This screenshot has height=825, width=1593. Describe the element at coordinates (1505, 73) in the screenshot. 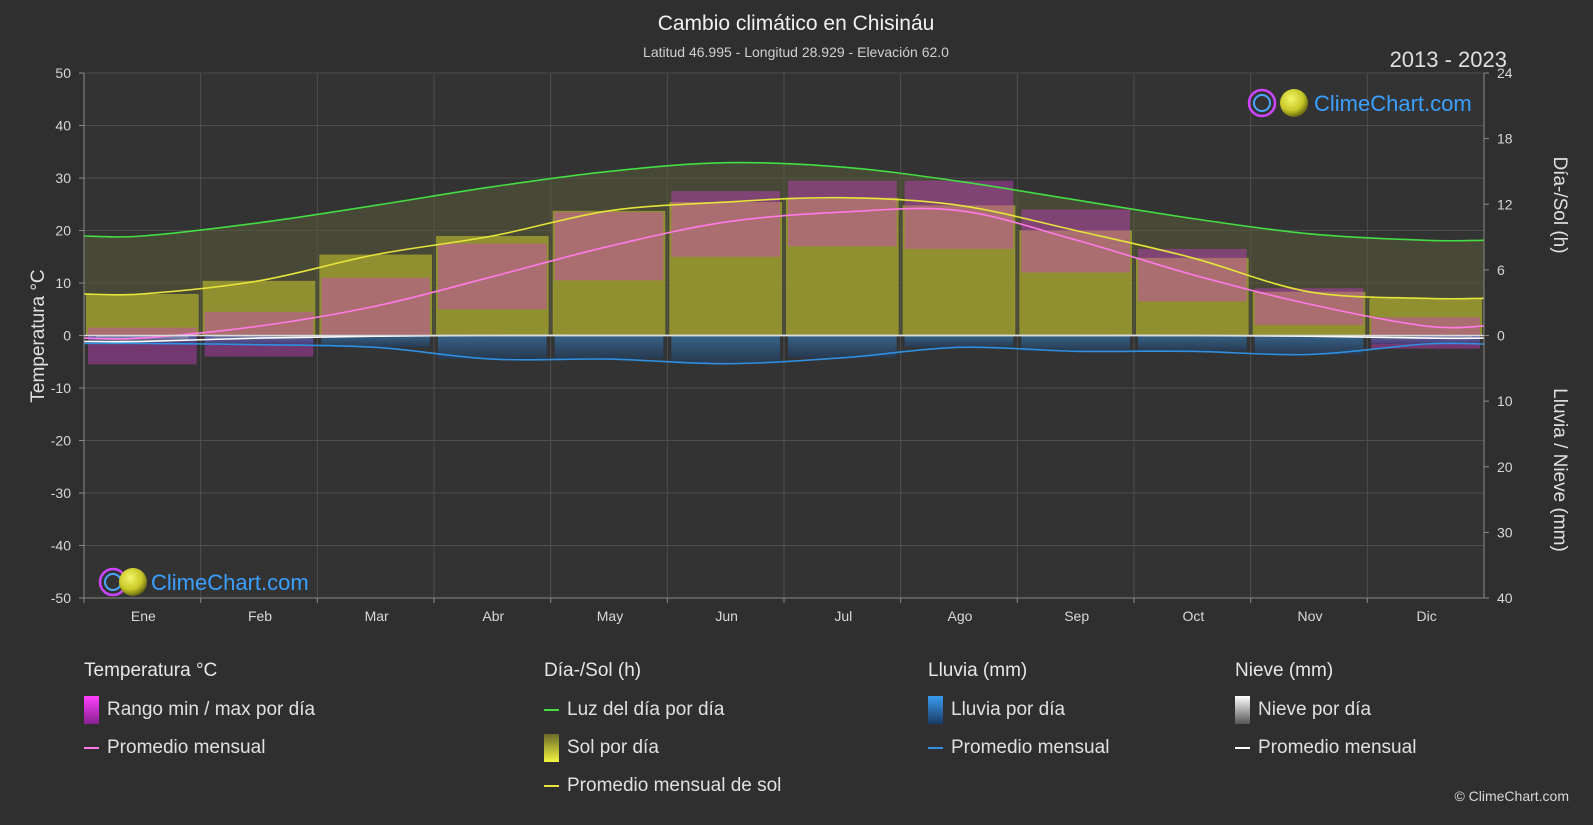

I see `right-top-tick-label: 24` at that location.